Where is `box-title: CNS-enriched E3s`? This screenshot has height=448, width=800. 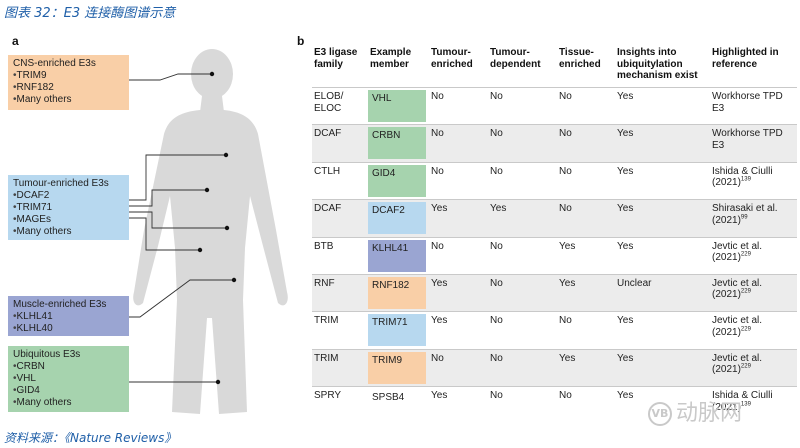 box-title: CNS-enriched E3s is located at coordinates (54, 63).